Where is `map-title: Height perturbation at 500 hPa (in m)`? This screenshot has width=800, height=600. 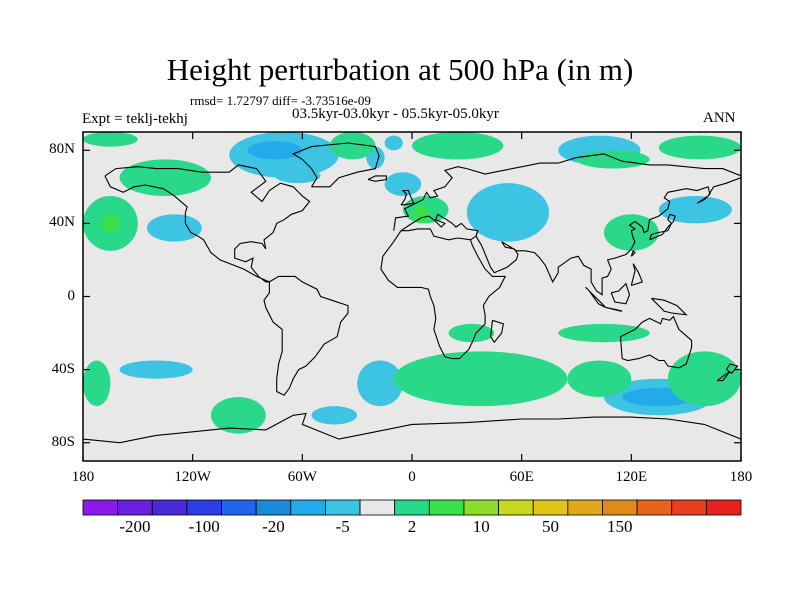
map-title: Height perturbation at 500 hPa (in m) is located at coordinates (400, 69).